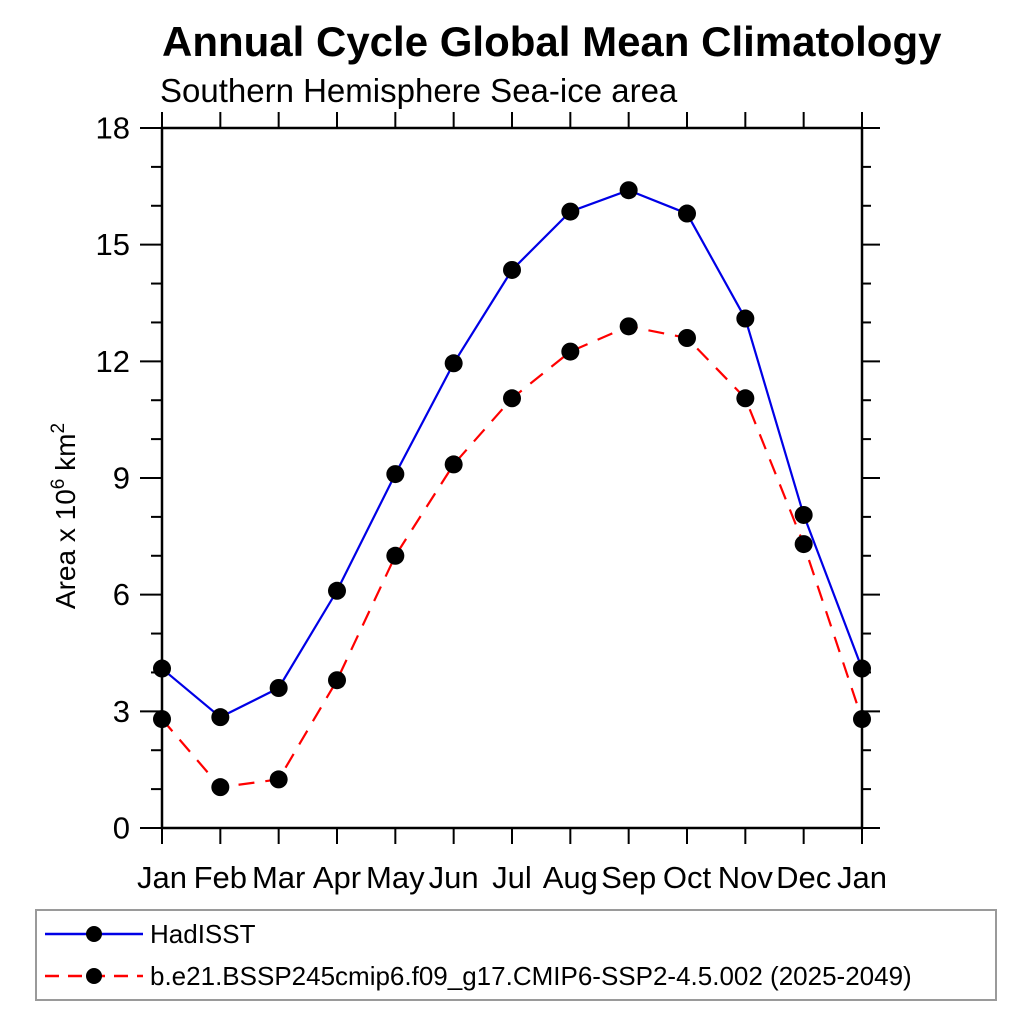 This screenshot has width=1024, height=1024. Describe the element at coordinates (121, 711) in the screenshot. I see `y-tick-label: 3` at that location.